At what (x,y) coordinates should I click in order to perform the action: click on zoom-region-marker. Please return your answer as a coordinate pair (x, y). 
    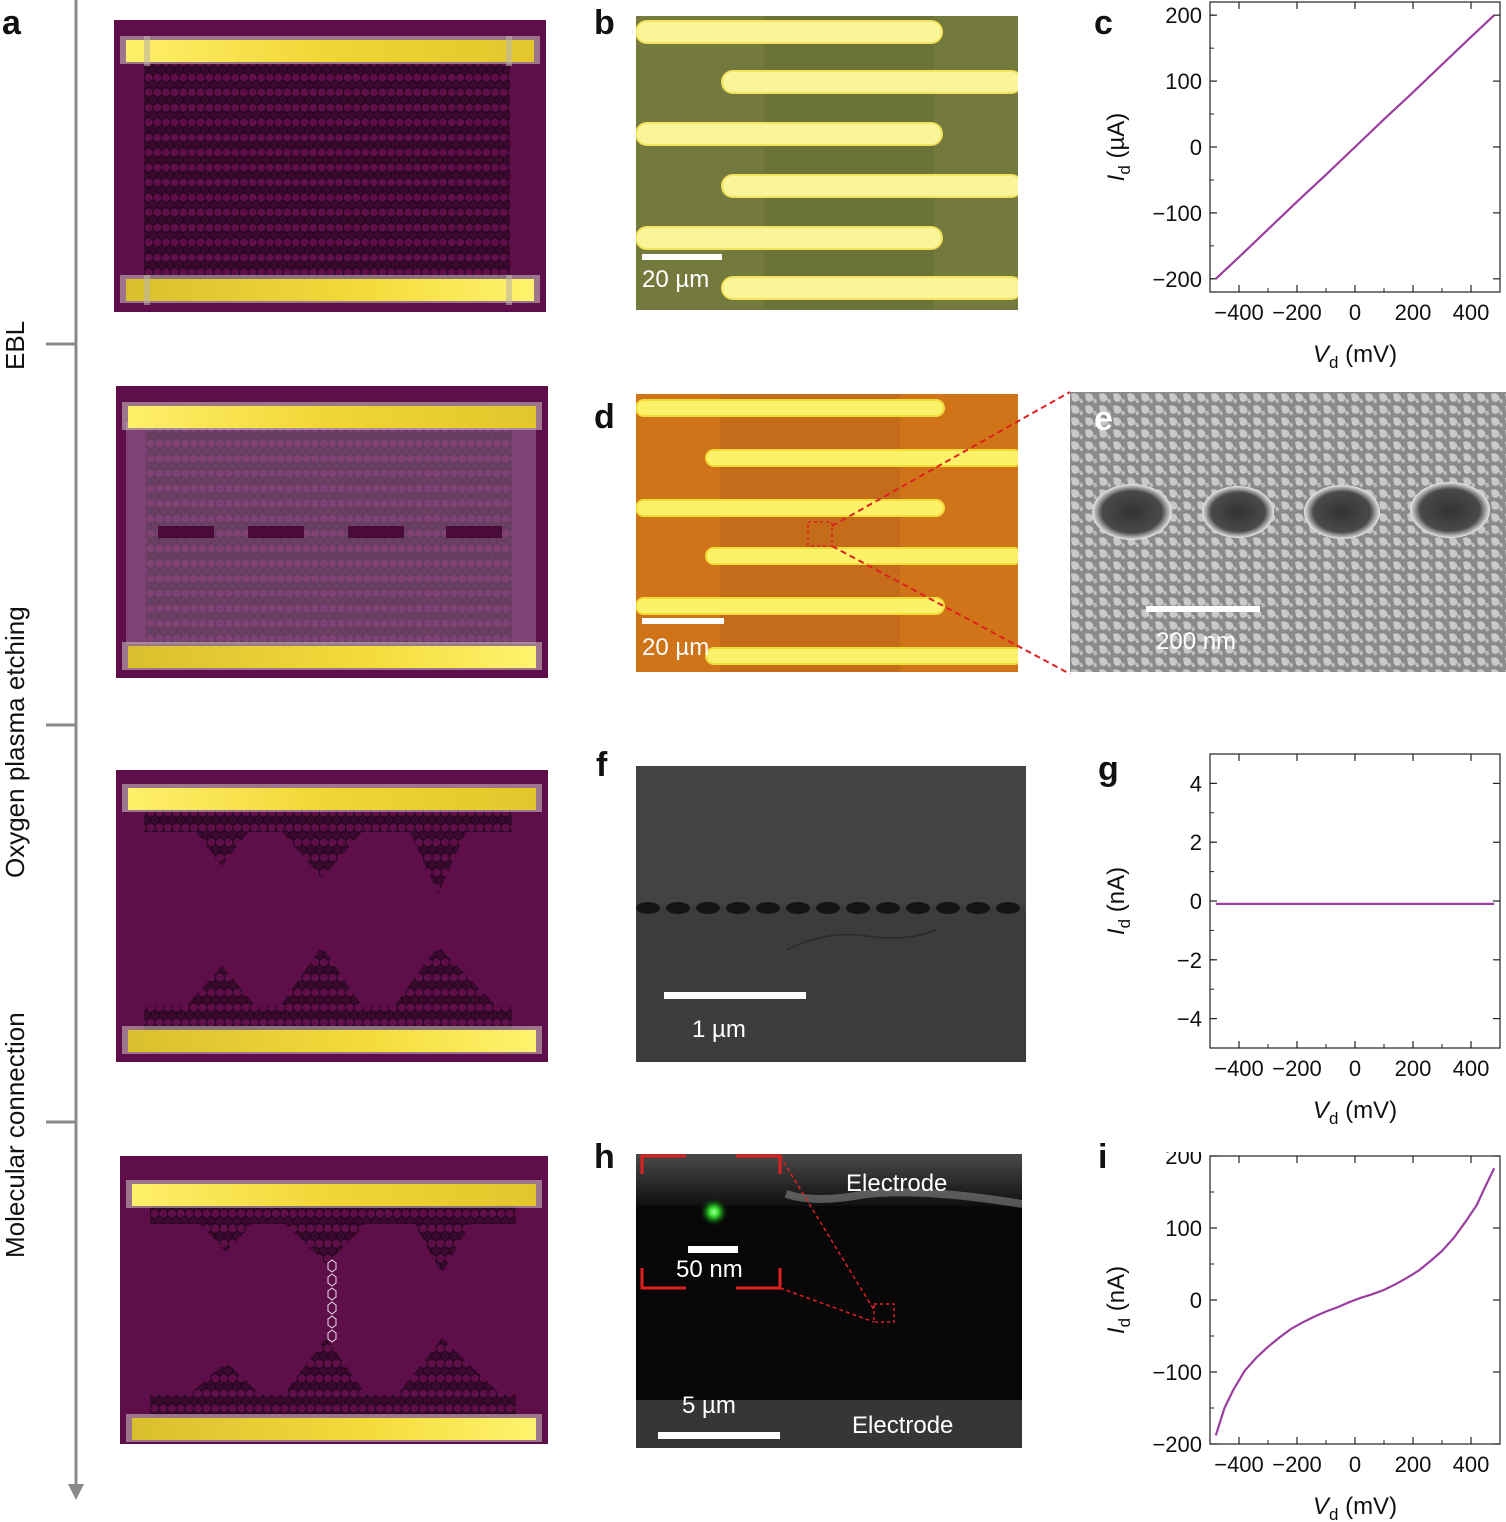
    Looking at the image, I should click on (820, 534).